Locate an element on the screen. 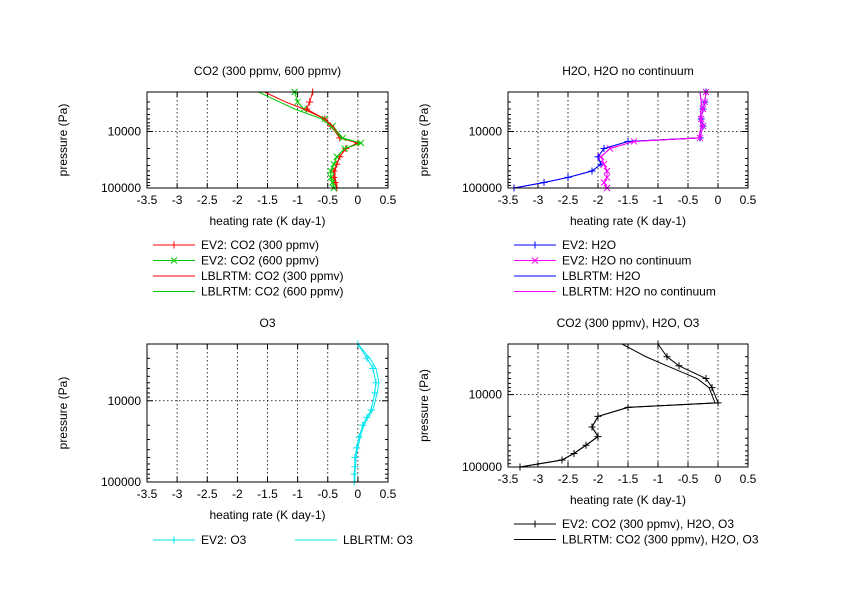 The width and height of the screenshot is (842, 595). legend-entry: LBLRTM: CO2 (600 ppmv) is located at coordinates (272, 292).